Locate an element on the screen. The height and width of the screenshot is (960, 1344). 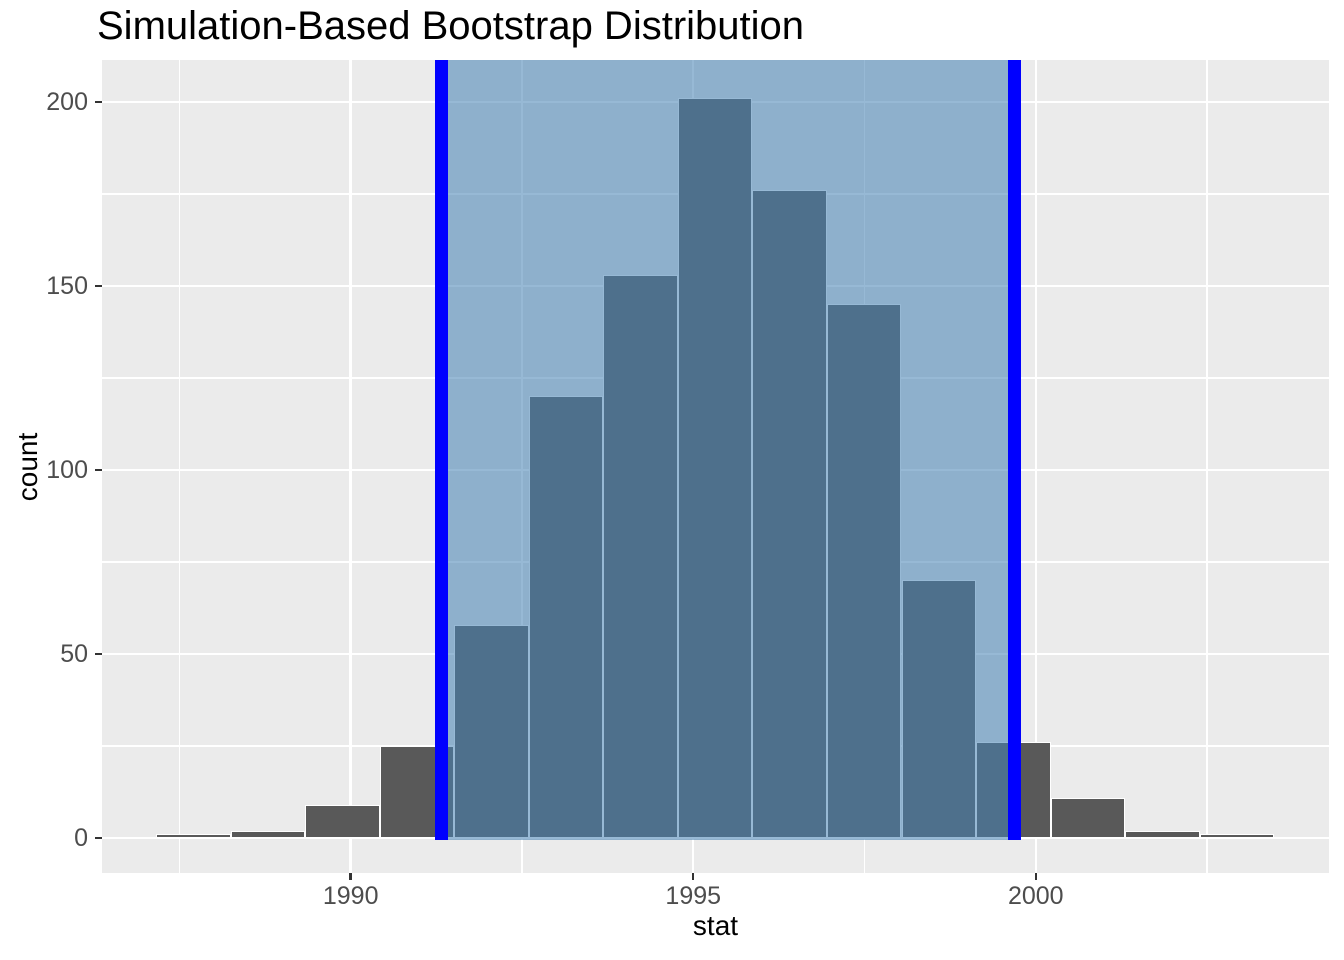
x-axis-tick-label: 2000 is located at coordinates (1035, 896).